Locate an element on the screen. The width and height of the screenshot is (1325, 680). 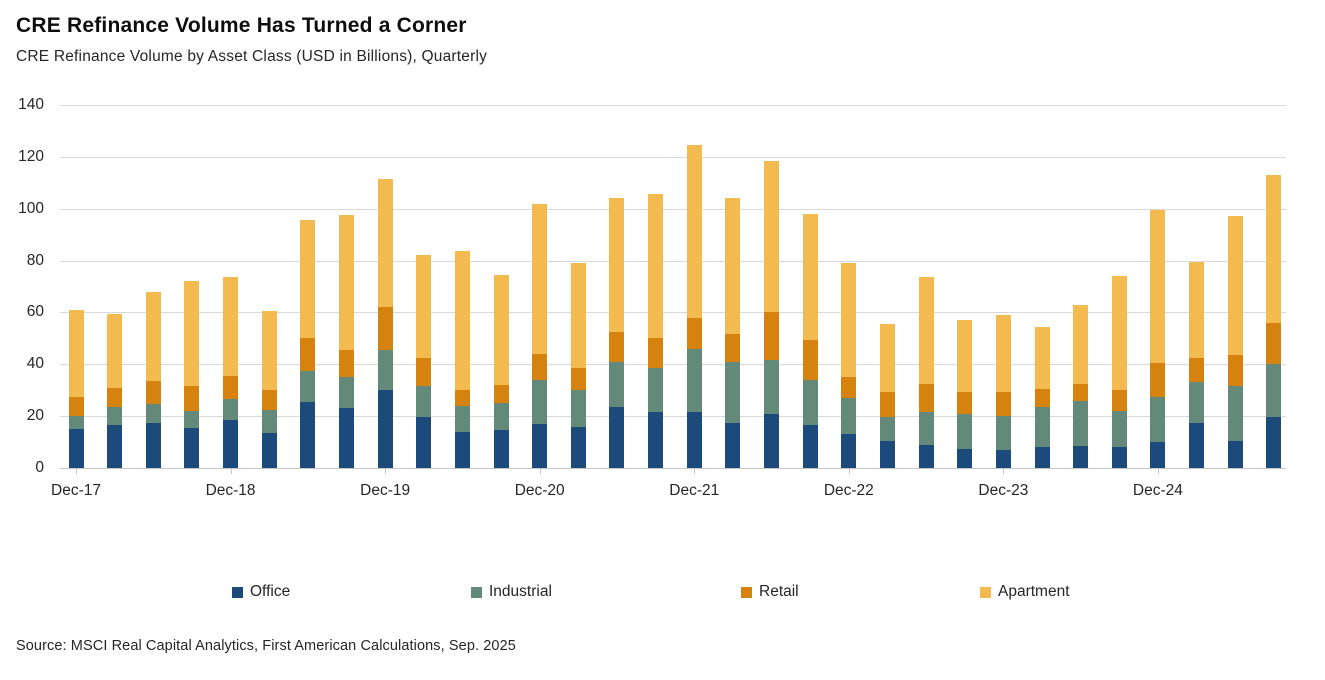
legend-swatch-apartment is located at coordinates (985, 592).